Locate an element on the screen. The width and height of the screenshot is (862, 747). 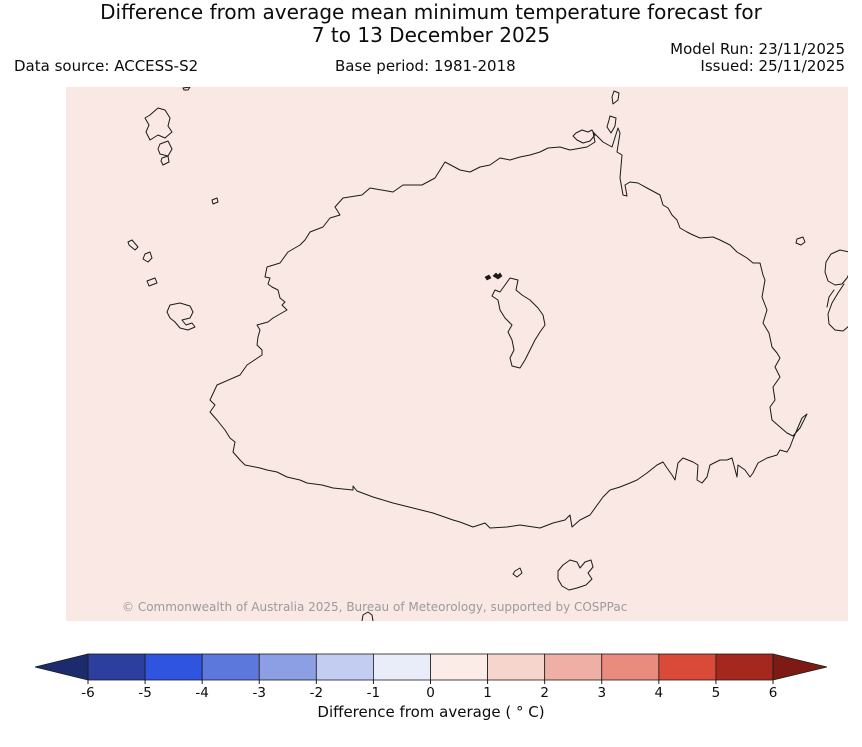
coastline-islet-top-edge is located at coordinates (186, 89).